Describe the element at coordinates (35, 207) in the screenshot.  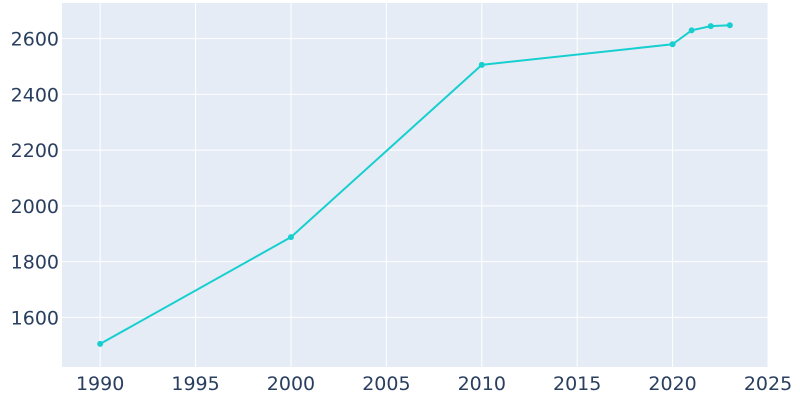
I see `y-tick-label: 2000` at that location.